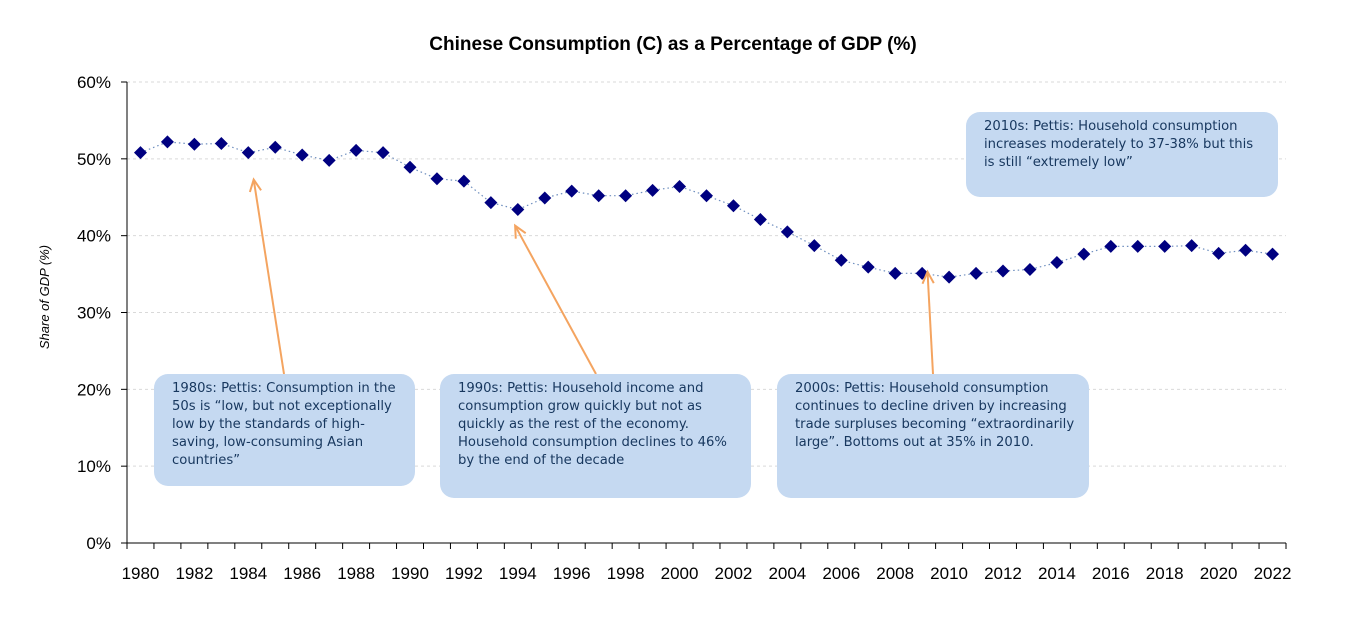 The width and height of the screenshot is (1346, 636). What do you see at coordinates (167, 142) in the screenshot?
I see `data-point-1981` at bounding box center [167, 142].